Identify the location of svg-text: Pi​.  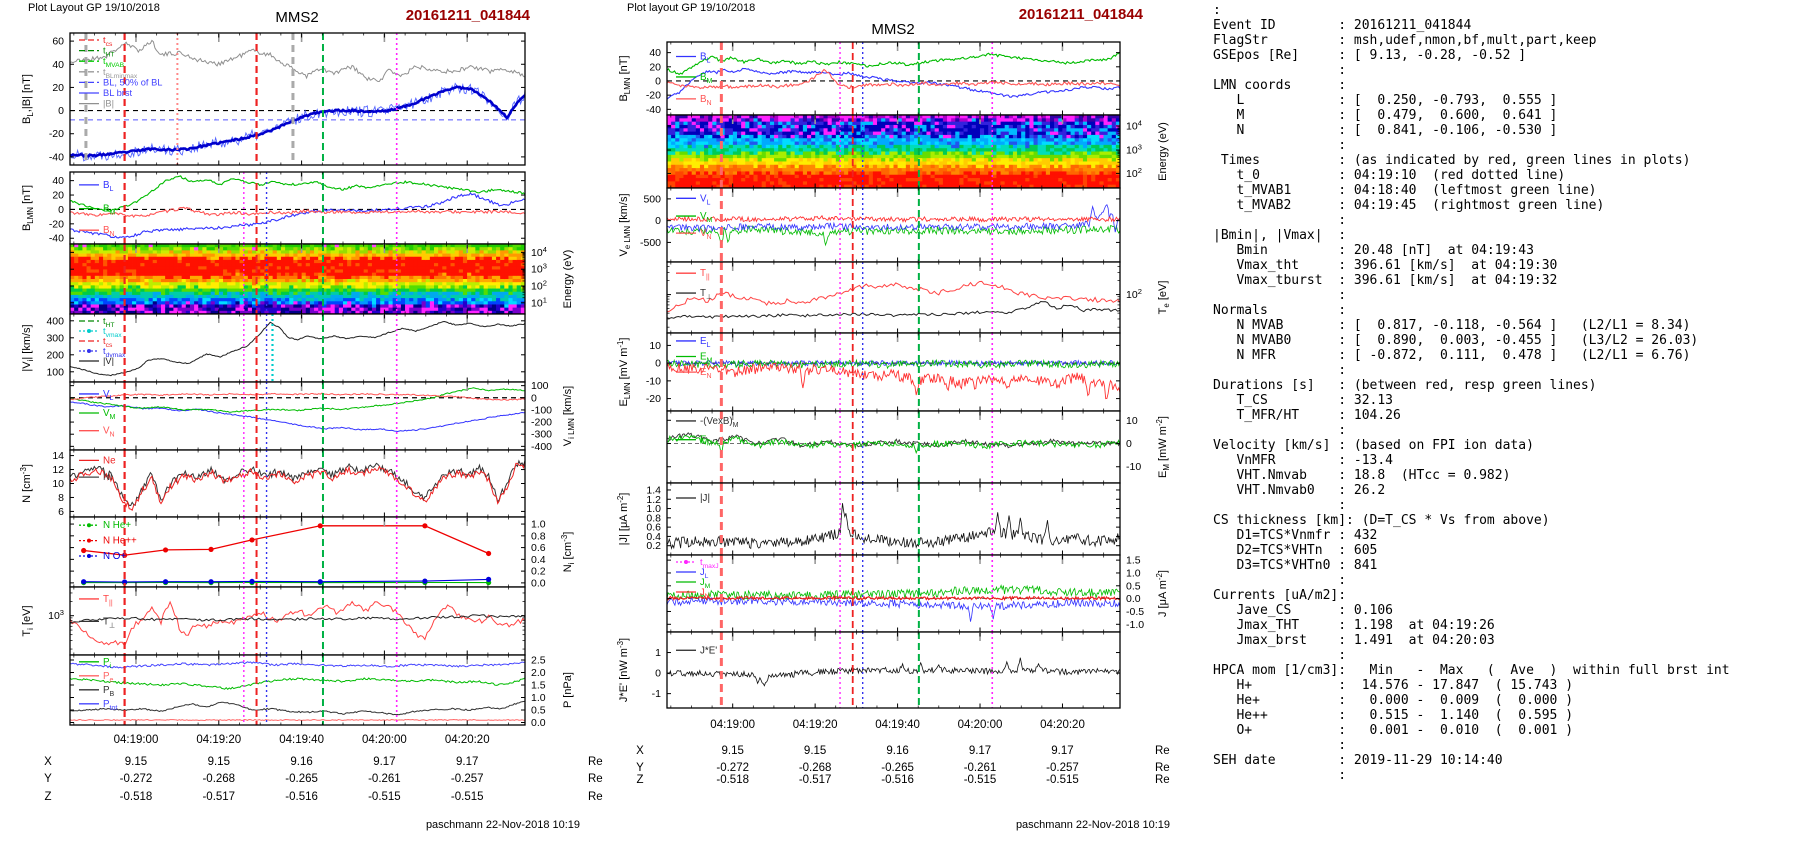
(107, 663).